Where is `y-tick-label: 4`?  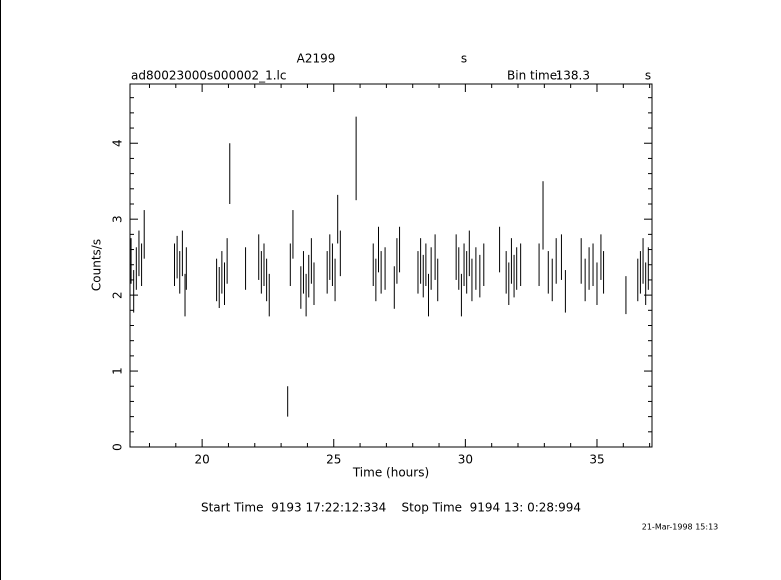
y-tick-label: 4 is located at coordinates (118, 143).